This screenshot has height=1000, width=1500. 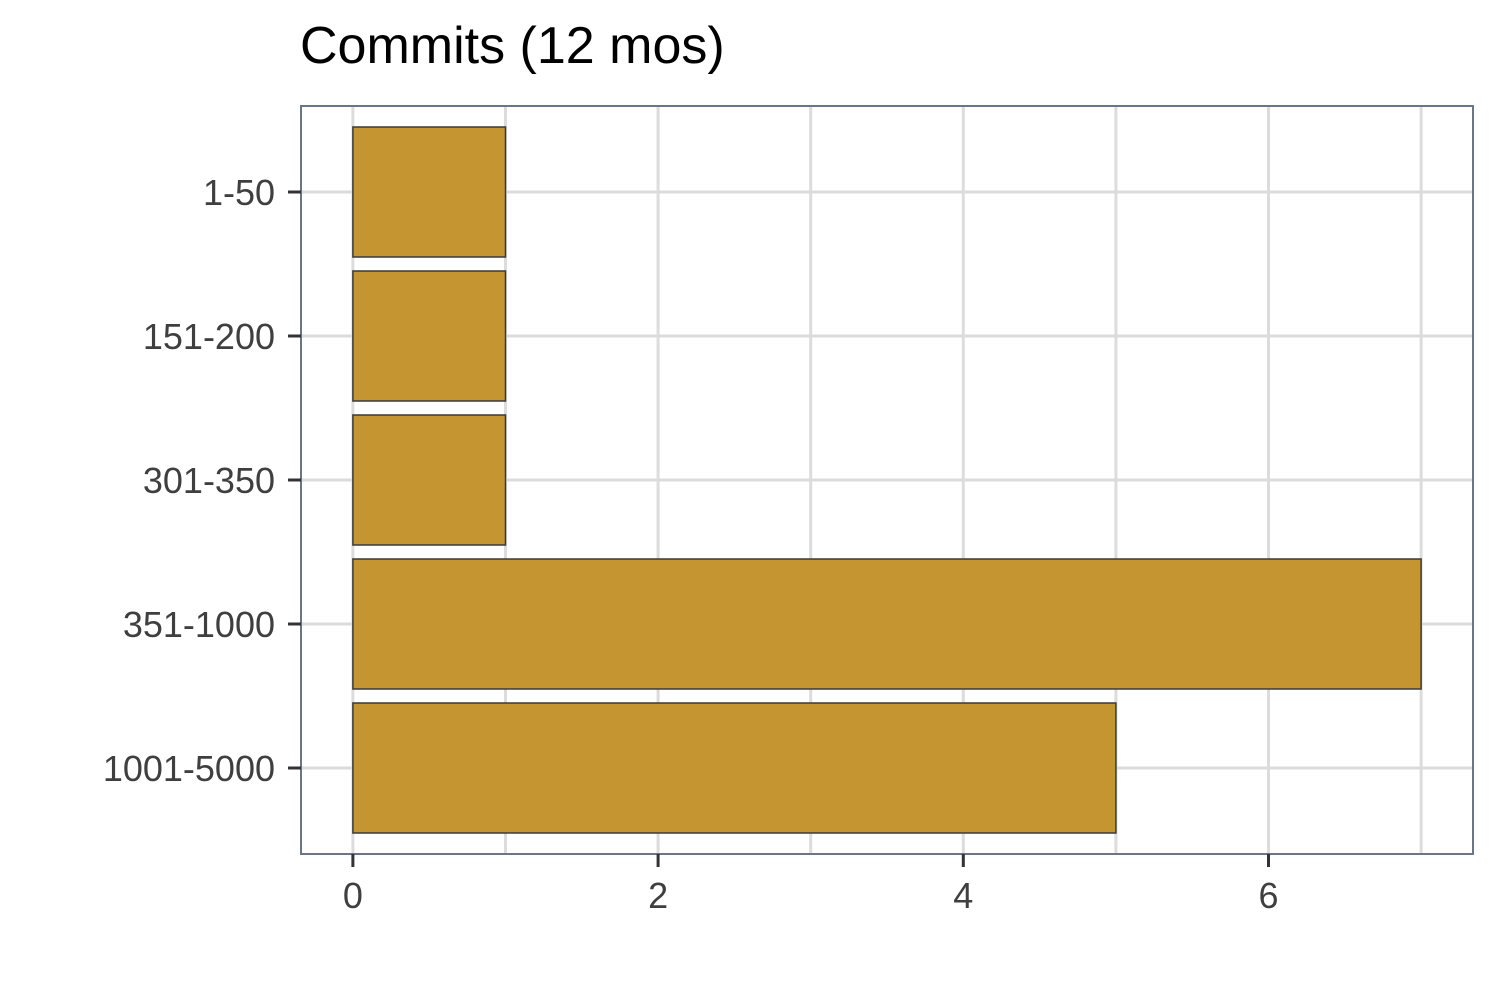 What do you see at coordinates (209, 336) in the screenshot?
I see `y-tick-label: 151-200` at bounding box center [209, 336].